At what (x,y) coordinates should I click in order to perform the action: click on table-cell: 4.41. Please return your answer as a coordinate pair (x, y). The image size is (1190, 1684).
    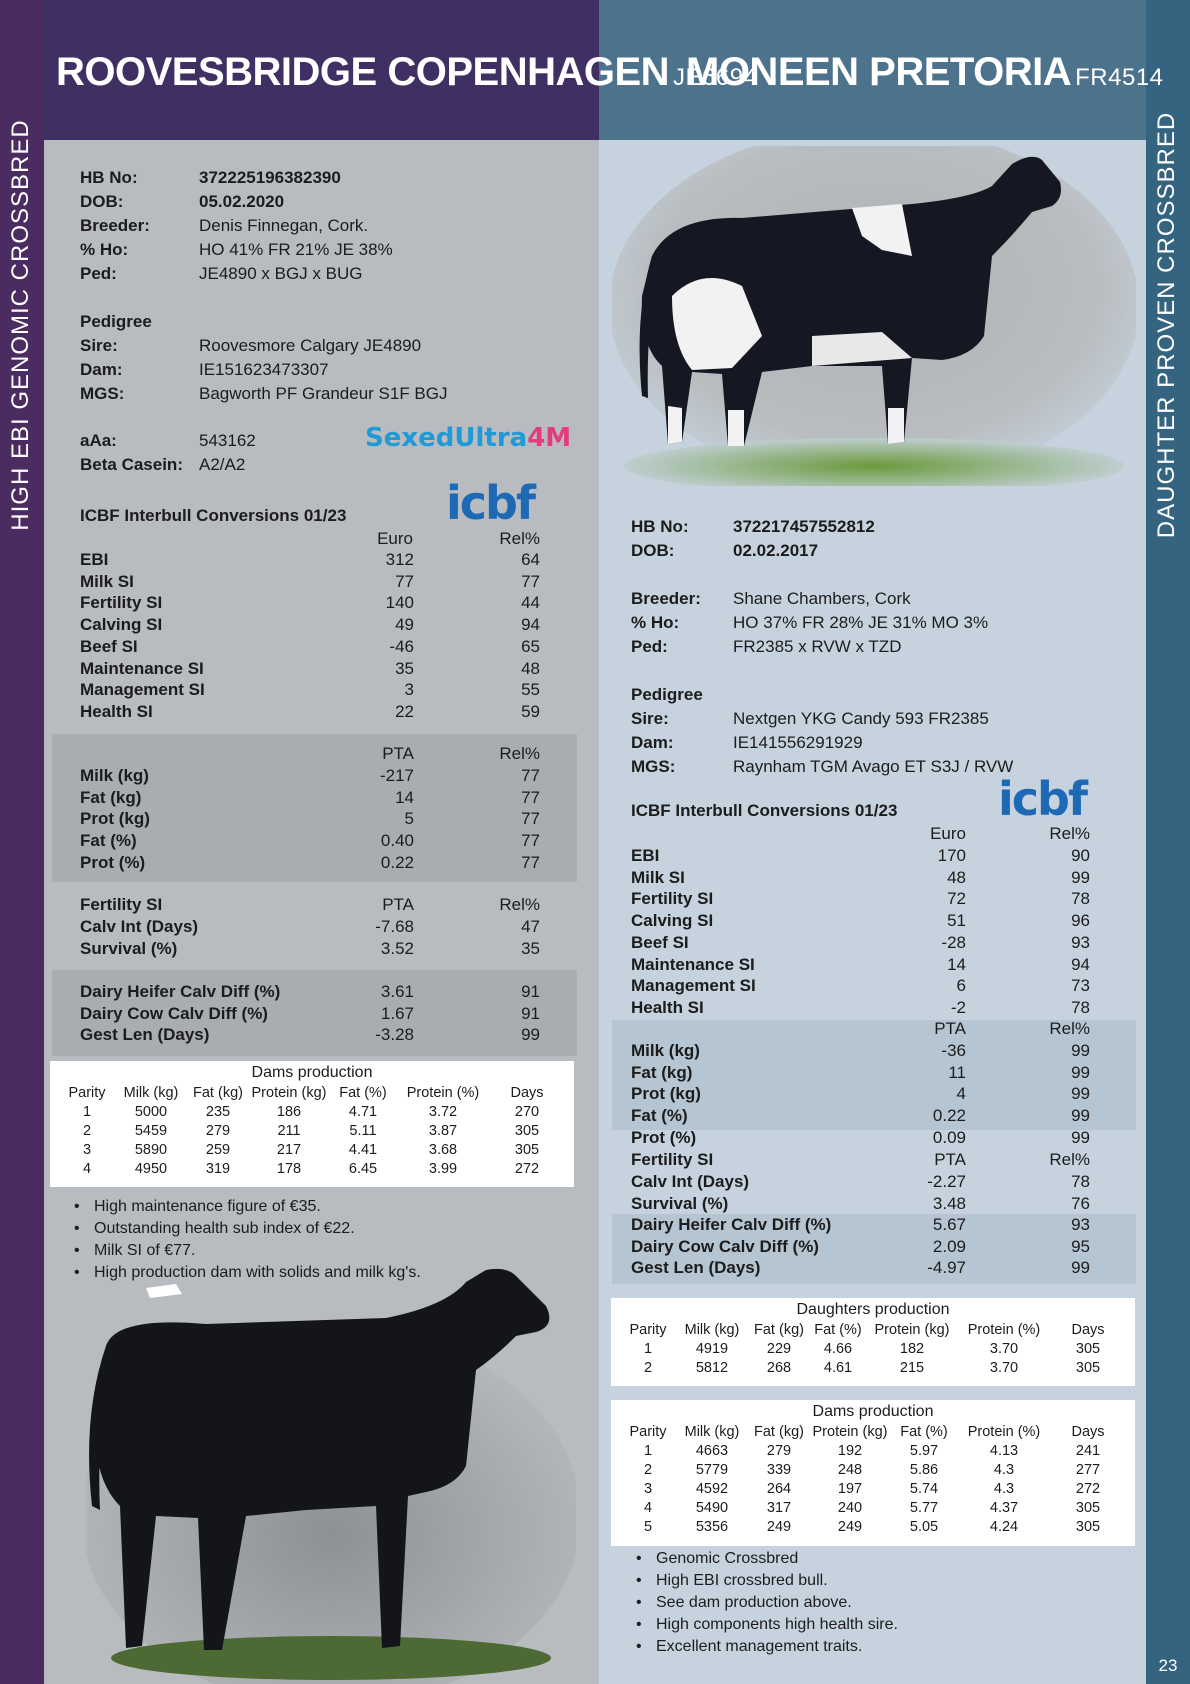
    Looking at the image, I should click on (363, 1150).